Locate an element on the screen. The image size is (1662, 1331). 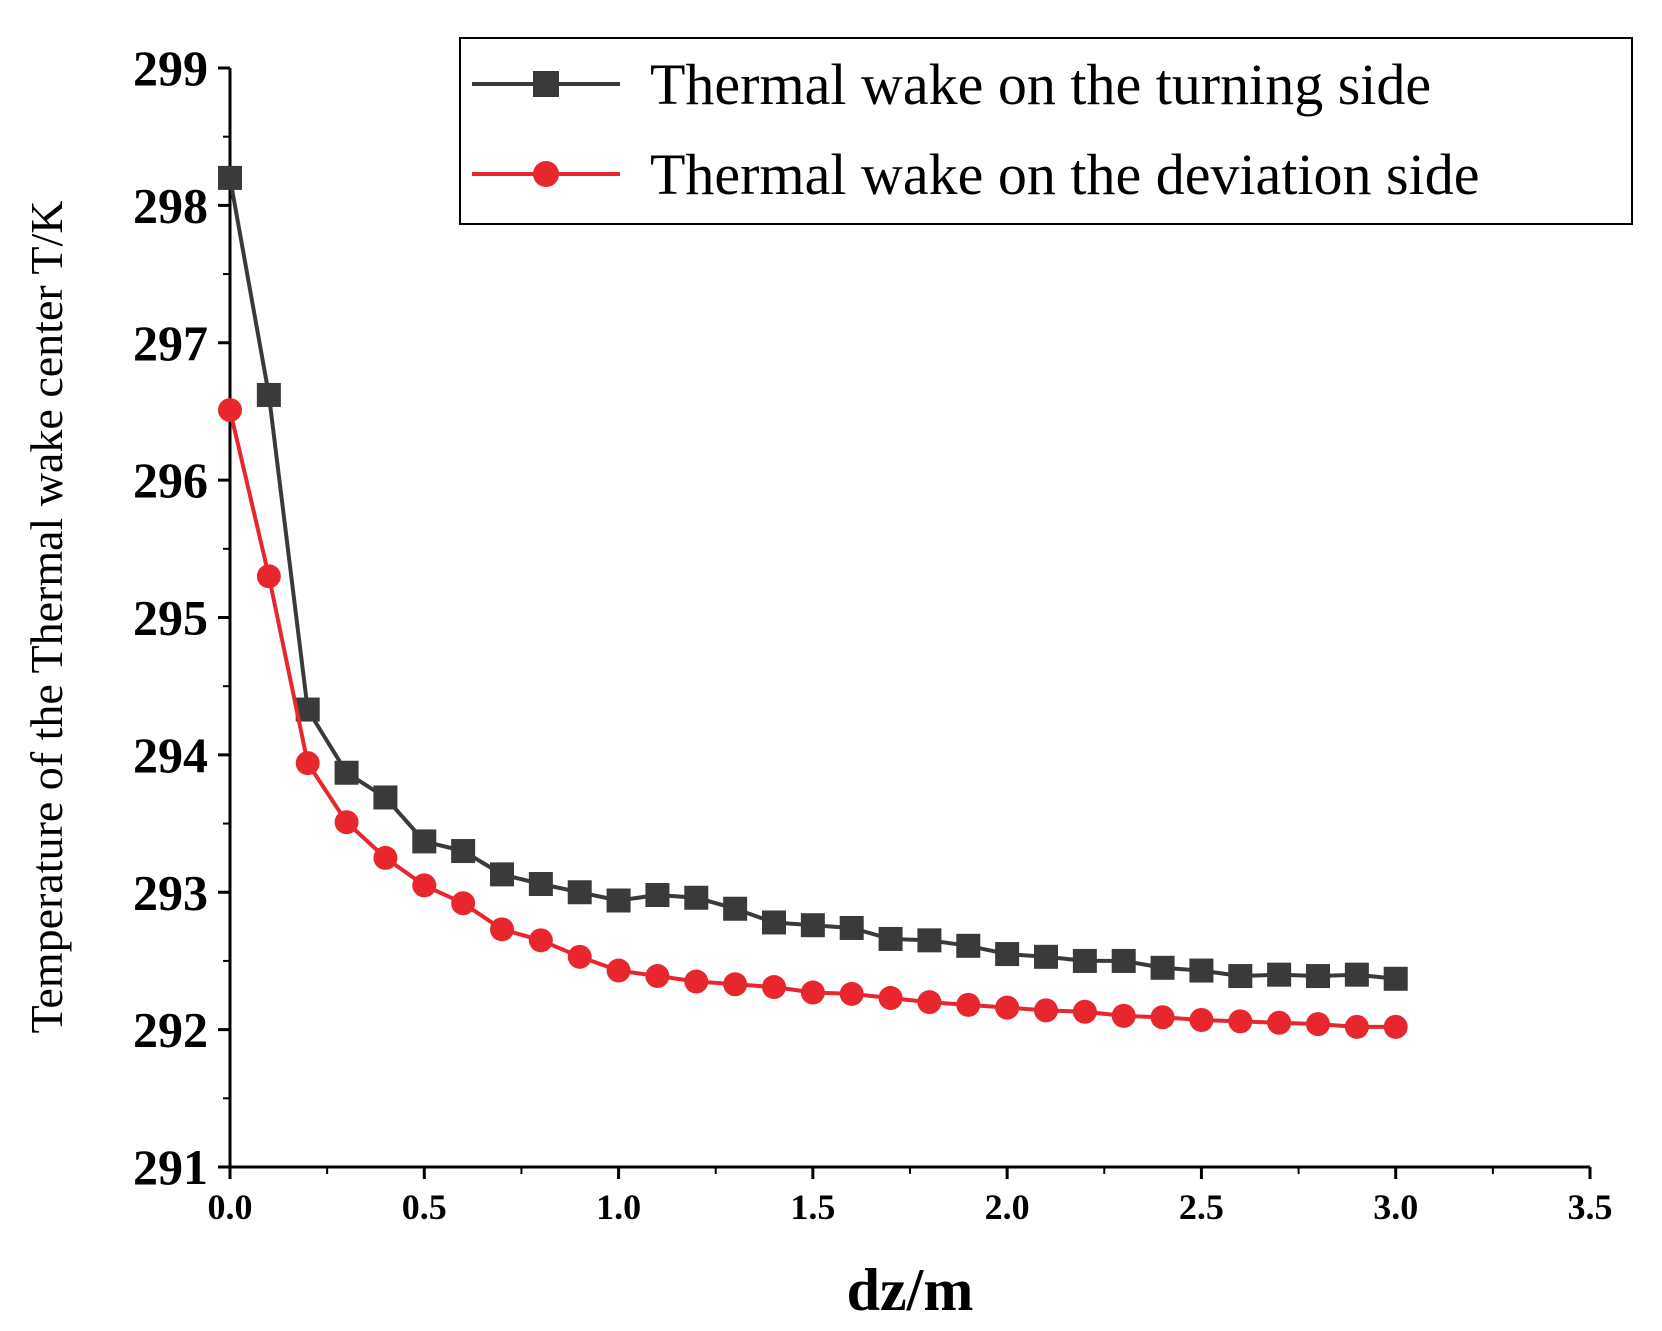
y-ticks: 291 292 293 294 295 296 297 298 299 is located at coordinates (181, 617).